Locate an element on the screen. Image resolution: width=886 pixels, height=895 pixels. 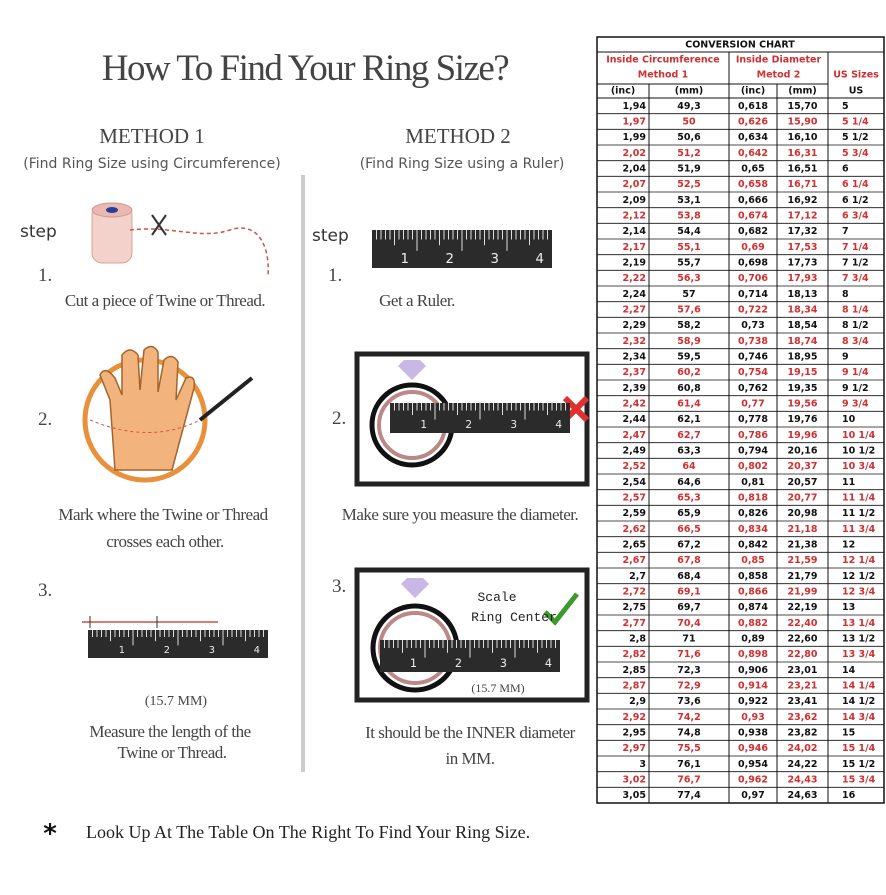
step-number: 1. is located at coordinates (45, 275).